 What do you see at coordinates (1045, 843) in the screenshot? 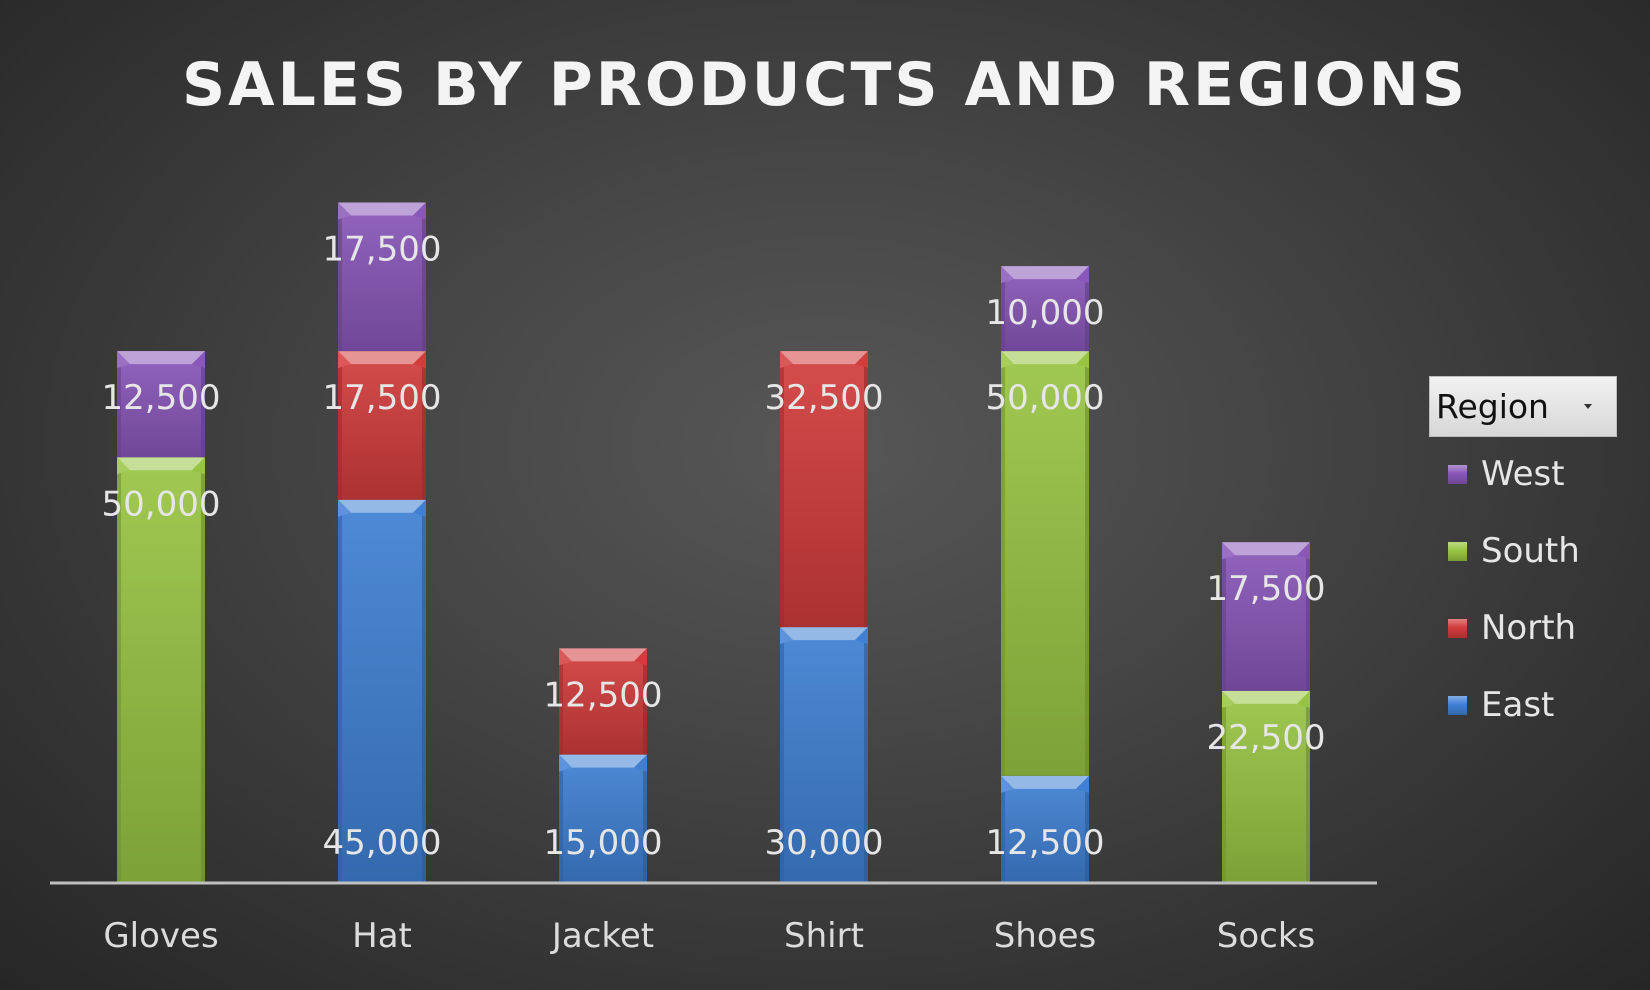
I see `data-label-shoes-east: 12,500` at bounding box center [1045, 843].